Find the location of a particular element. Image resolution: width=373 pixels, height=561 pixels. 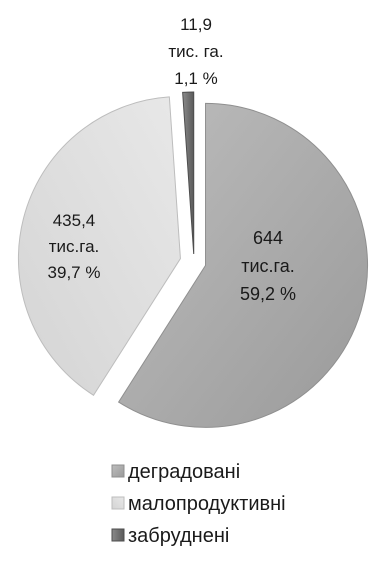

data-label-polluted: 11,9 тис. га. 1,1 % is located at coordinates (195, 51).